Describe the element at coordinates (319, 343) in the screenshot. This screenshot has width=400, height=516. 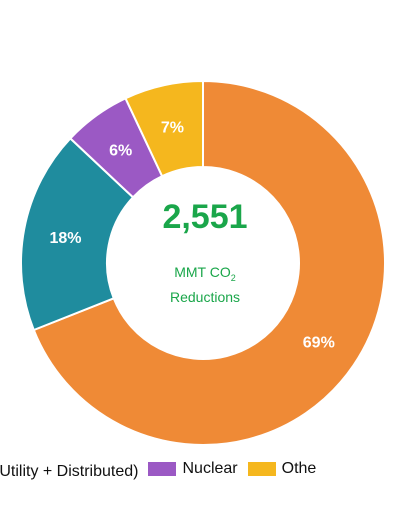
I see `slice-percent-label-0: 69%` at that location.